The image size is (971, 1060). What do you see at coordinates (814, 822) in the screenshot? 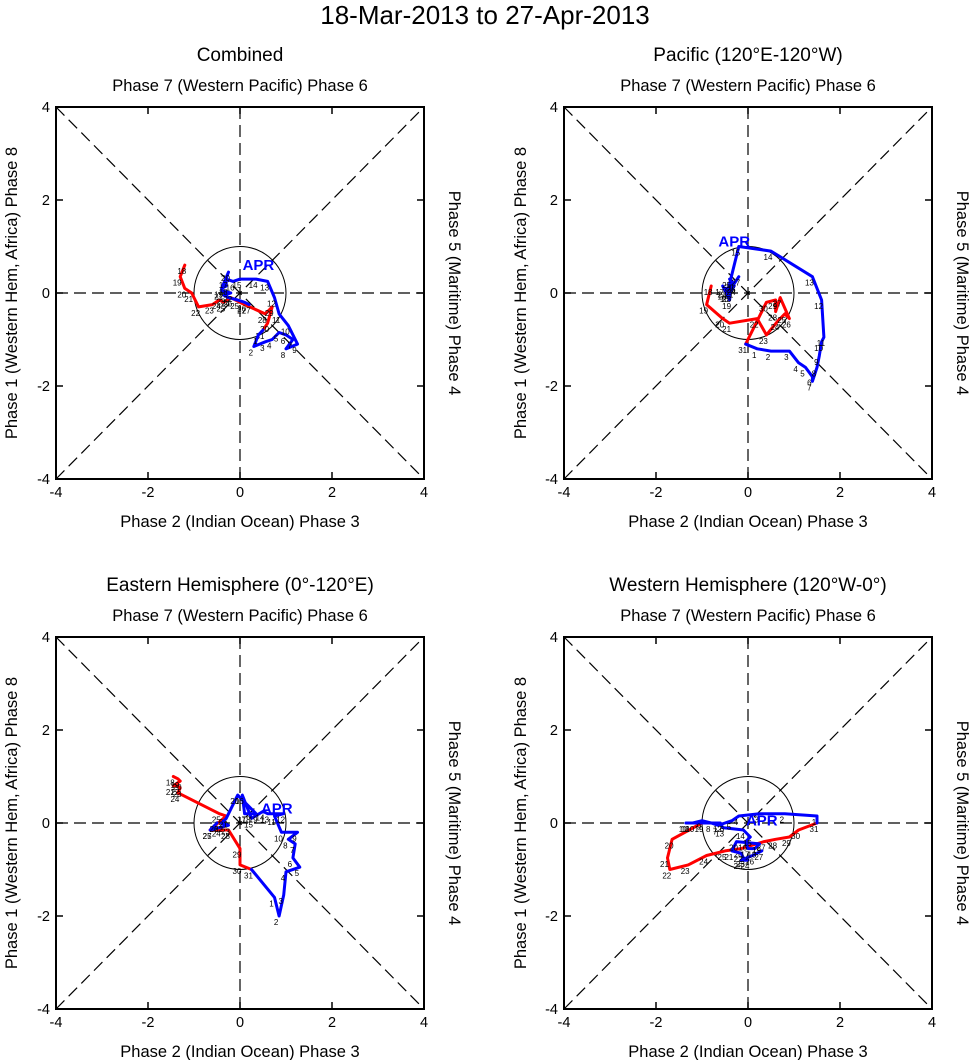
I see `day-label: 1` at bounding box center [814, 822].